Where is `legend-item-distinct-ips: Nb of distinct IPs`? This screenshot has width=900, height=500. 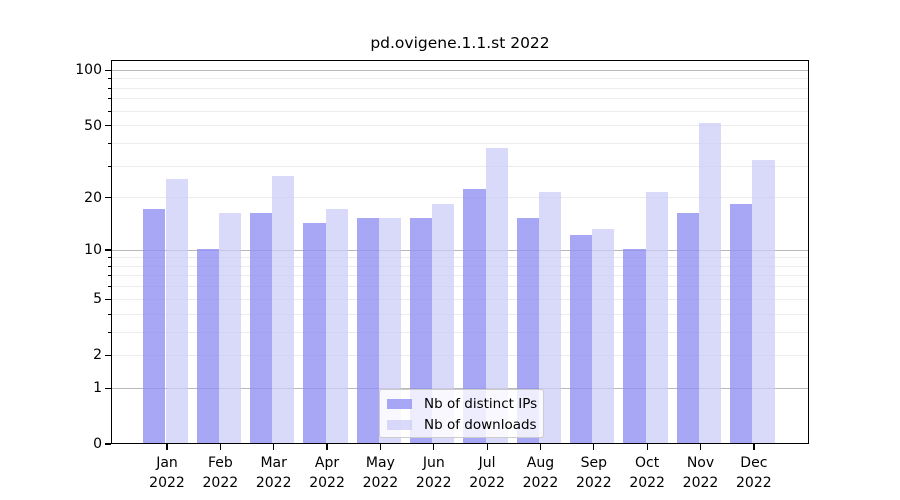 legend-item-distinct-ips: Nb of distinct IPs is located at coordinates (465, 404).